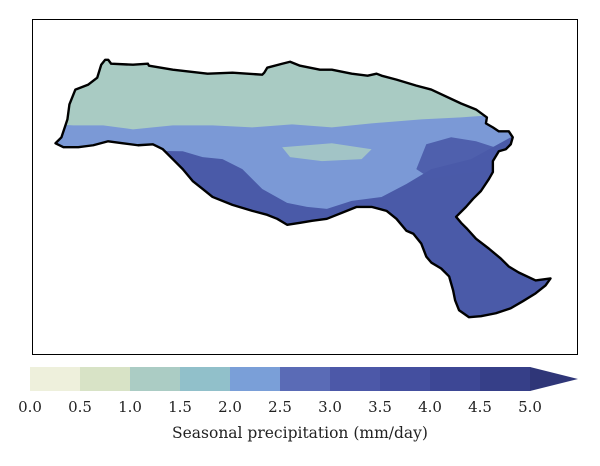 The image size is (600, 466). What do you see at coordinates (330, 407) in the screenshot?
I see `colorbar-tick-label: 3.0` at bounding box center [330, 407].